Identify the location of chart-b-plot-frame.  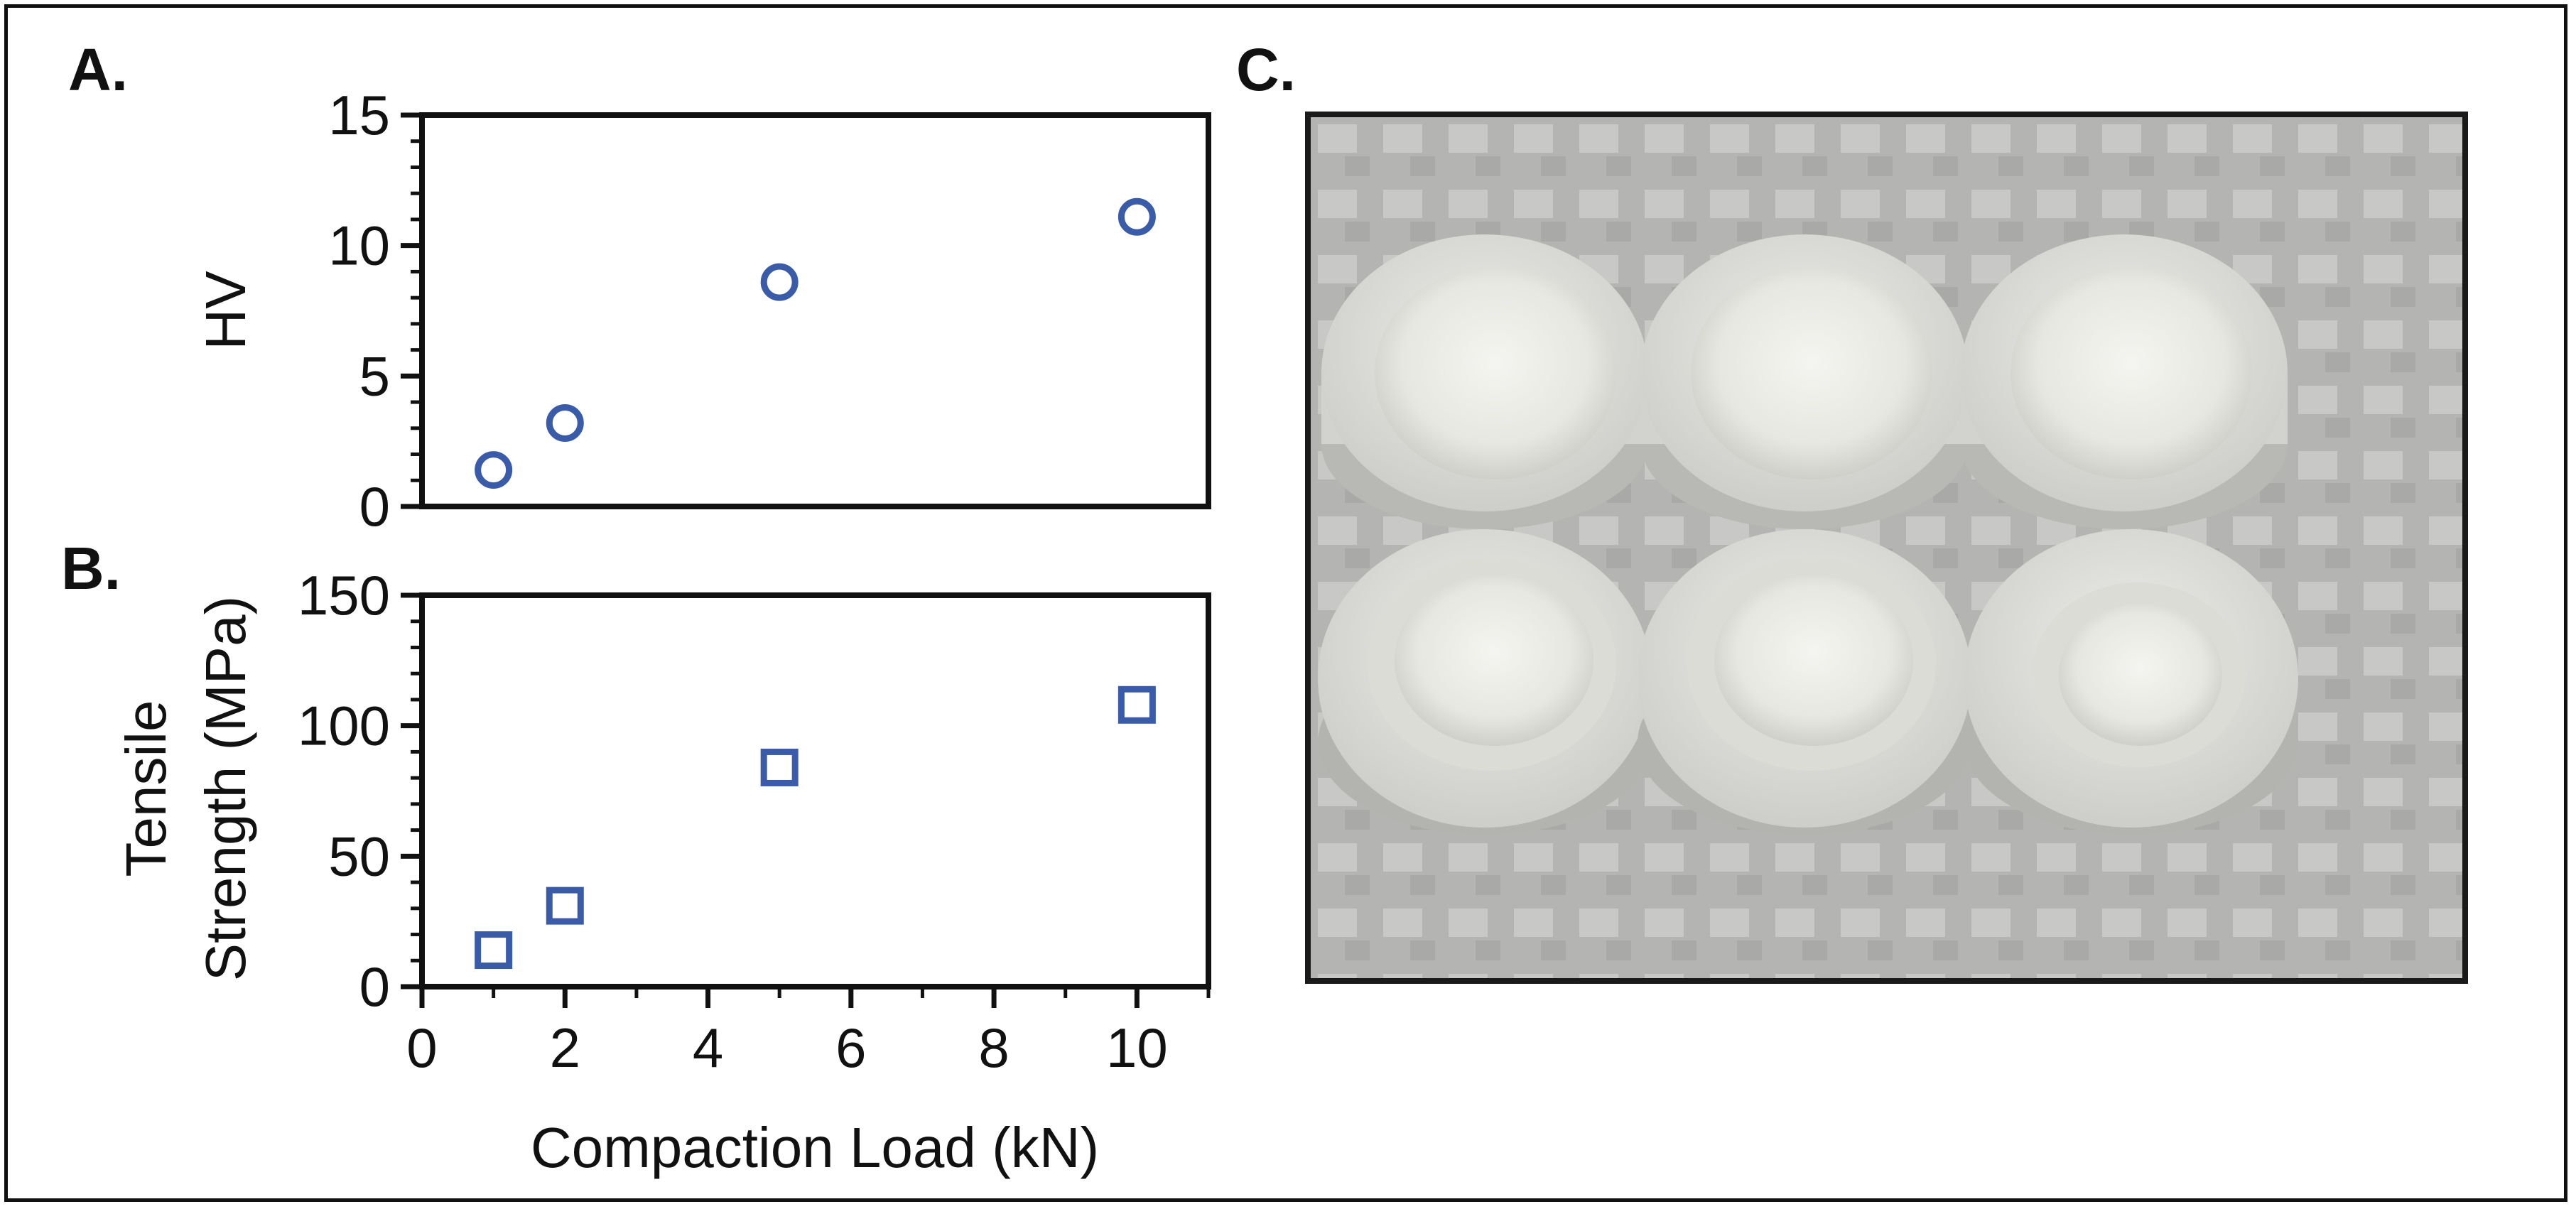
(815, 791).